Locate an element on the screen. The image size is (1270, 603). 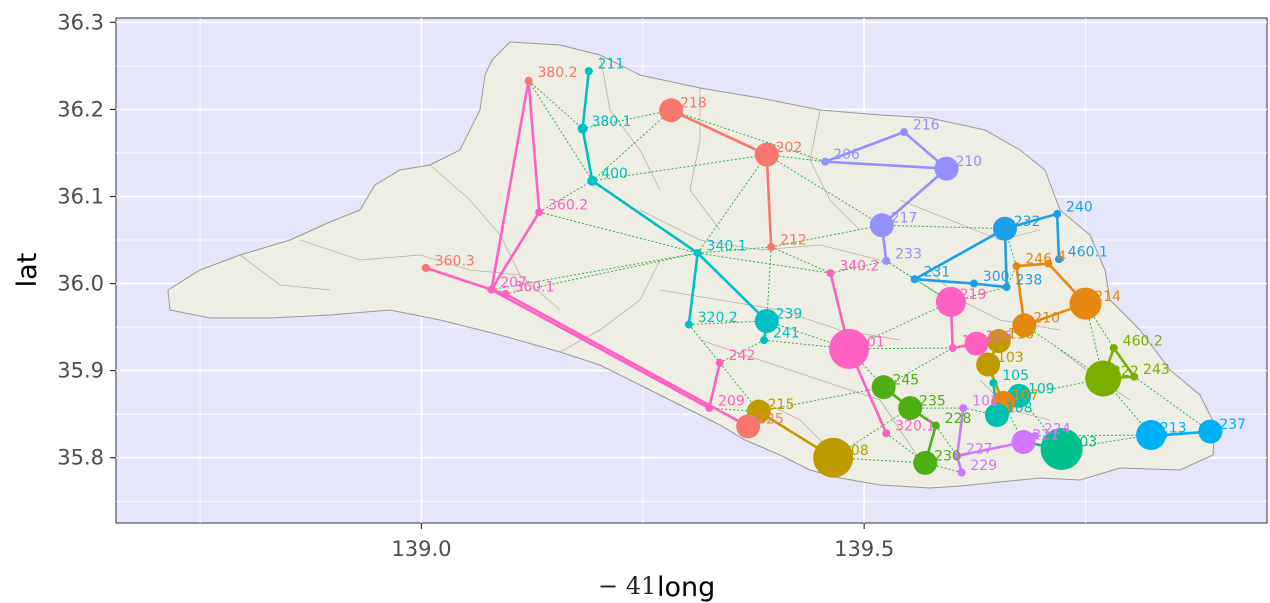
point-label: 460.2 is located at coordinates (1143, 341).